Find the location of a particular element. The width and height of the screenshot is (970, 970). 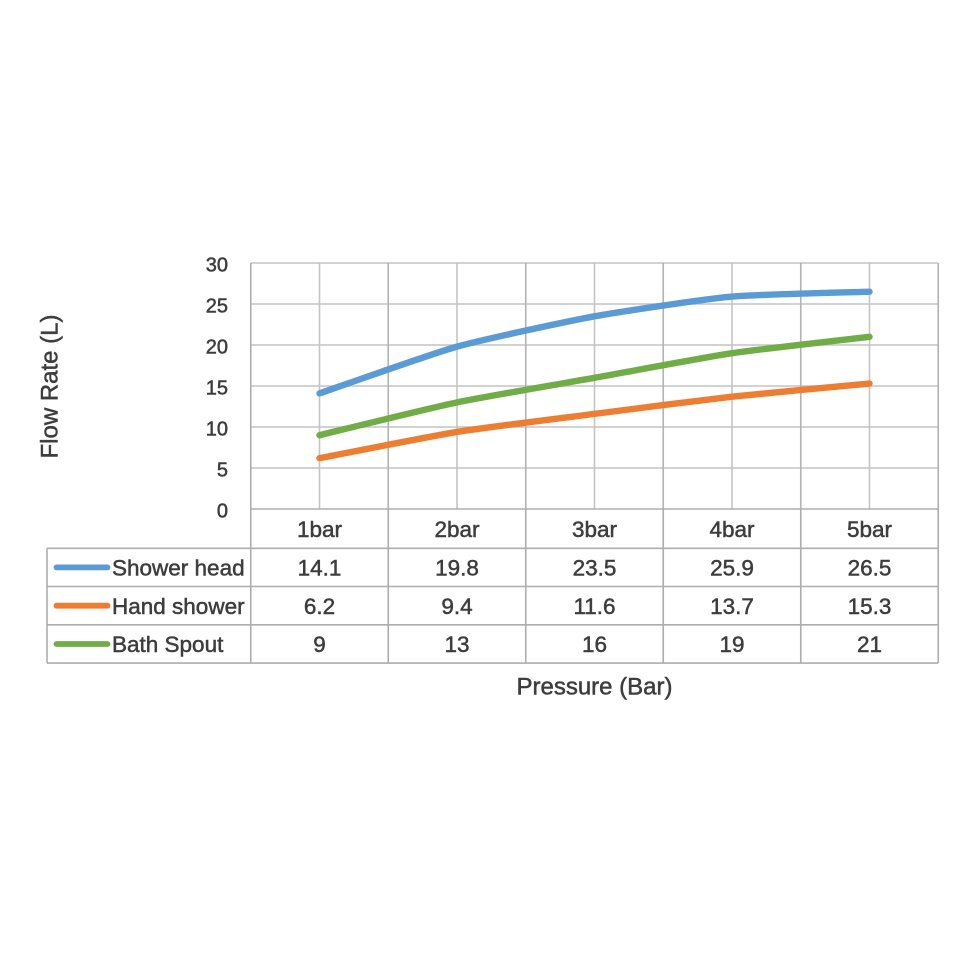

svg-text: Pressure (Bar) is located at coordinates (594, 687).